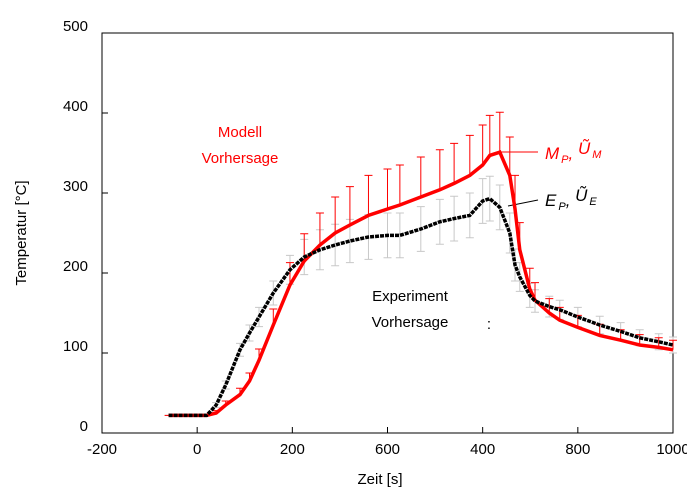  Describe the element at coordinates (75, 106) in the screenshot. I see `y-tick-label: 400` at that location.